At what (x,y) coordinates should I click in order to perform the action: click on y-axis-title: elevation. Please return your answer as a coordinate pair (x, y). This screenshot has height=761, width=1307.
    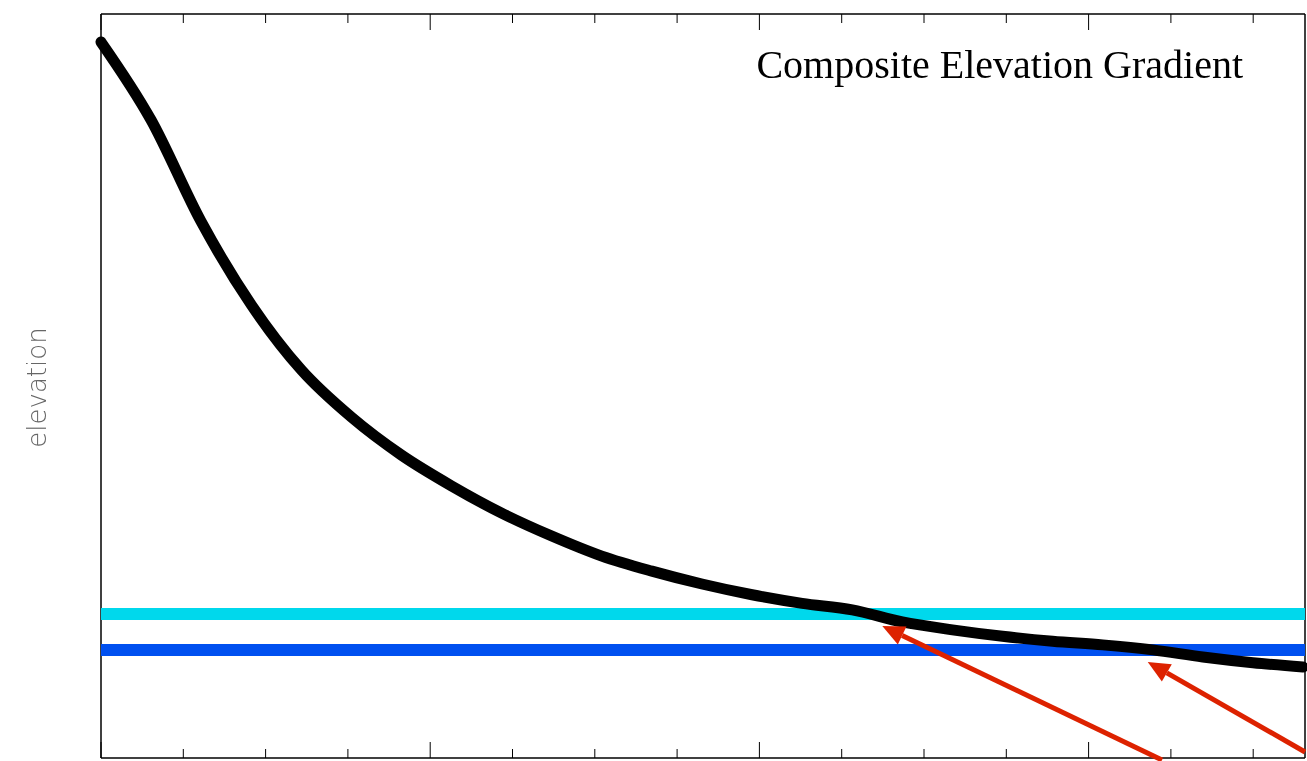
    Looking at the image, I should click on (37, 387).